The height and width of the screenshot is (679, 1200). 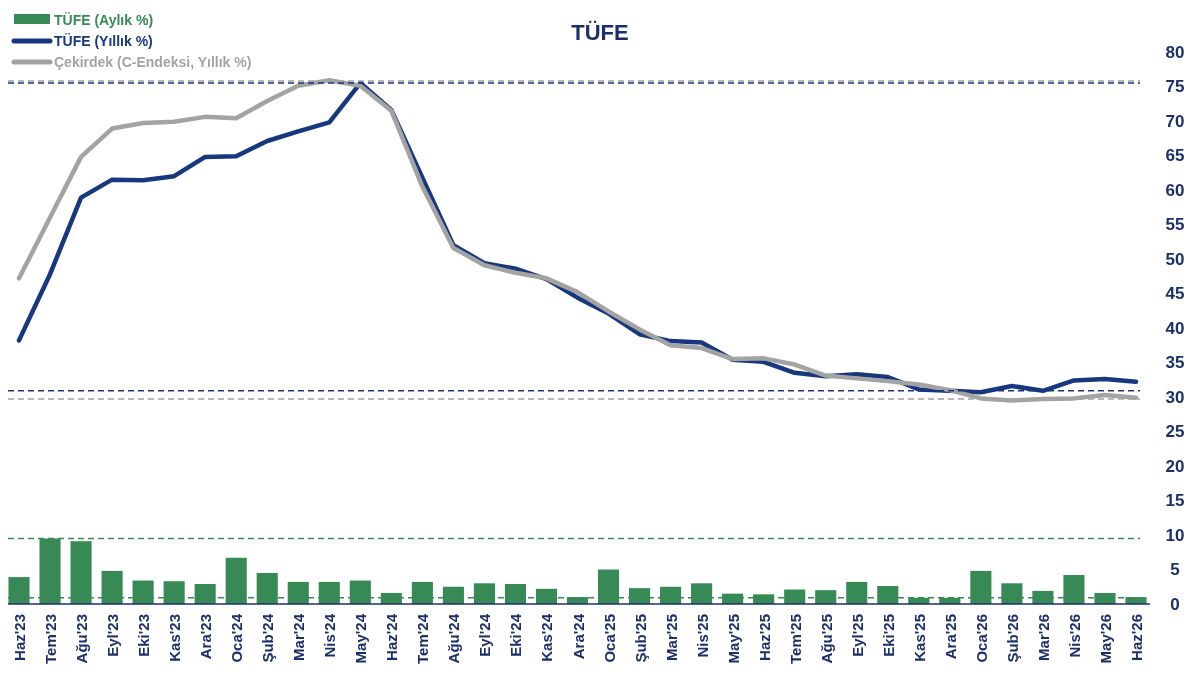 I want to click on x-tick-label: Haz'23, so click(x=19, y=637).